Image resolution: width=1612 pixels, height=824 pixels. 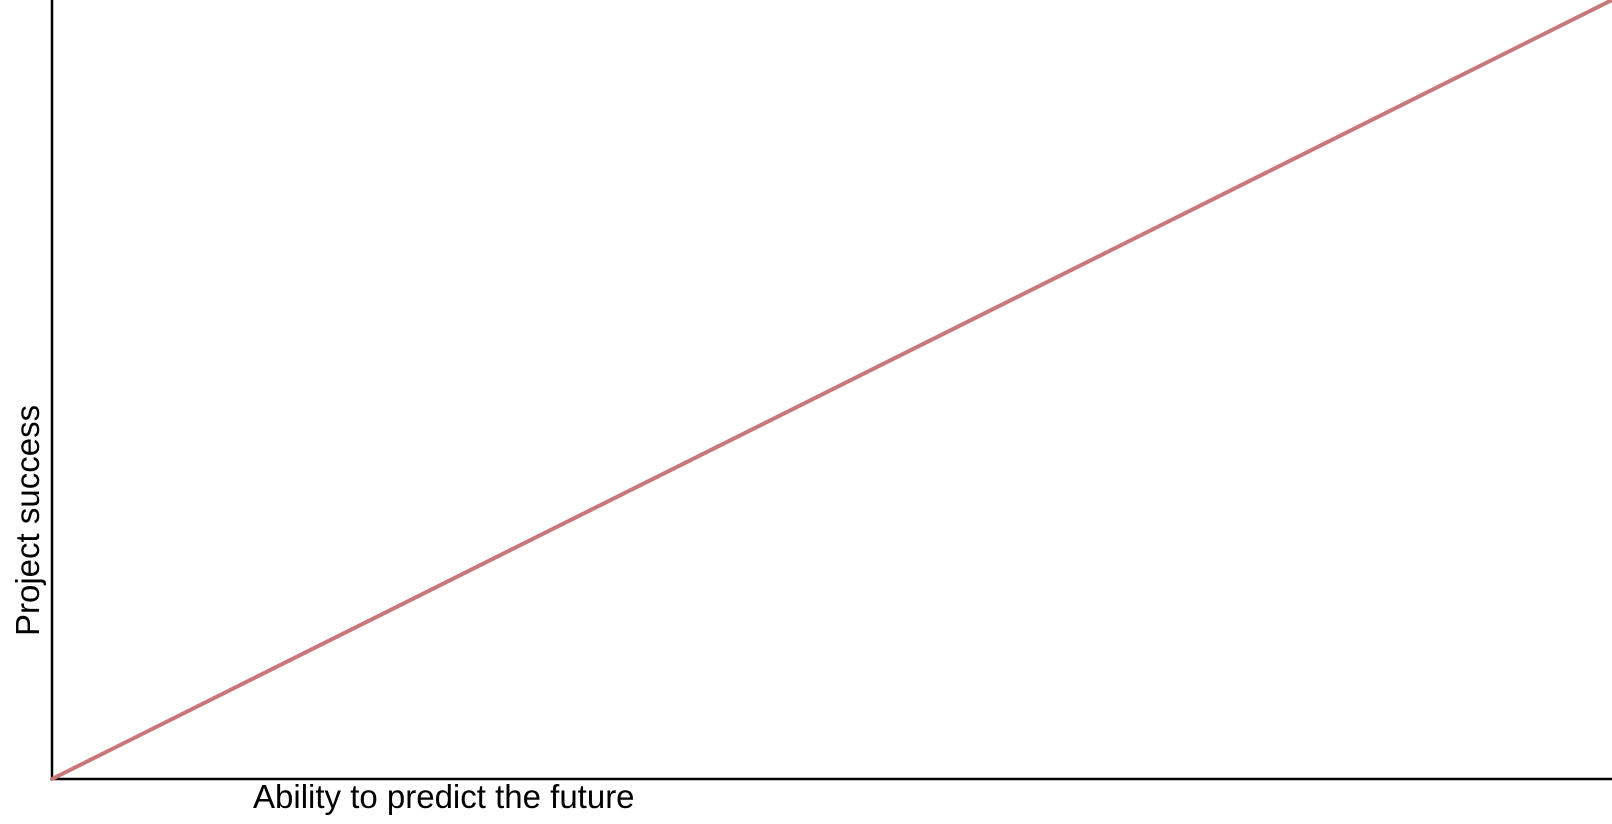 I want to click on x-axis-label: Ability to predict the future, so click(x=444, y=796).